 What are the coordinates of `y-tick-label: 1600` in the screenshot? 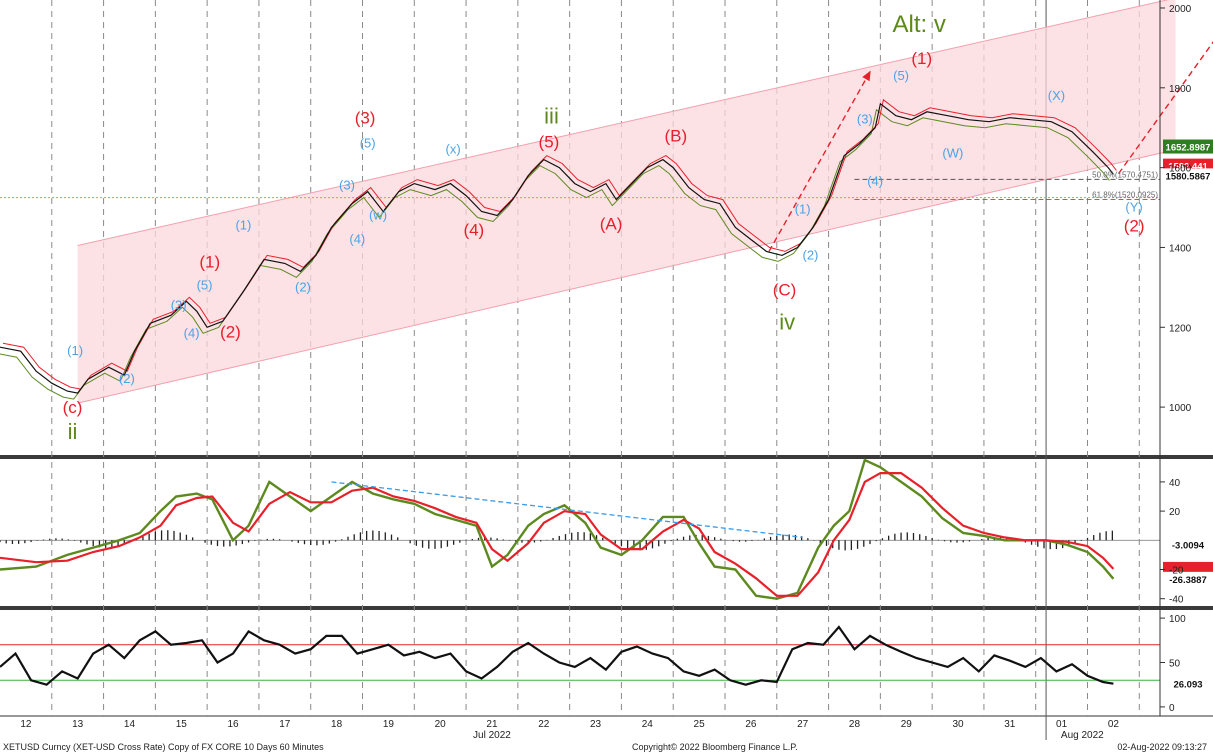 It's located at (1180, 169).